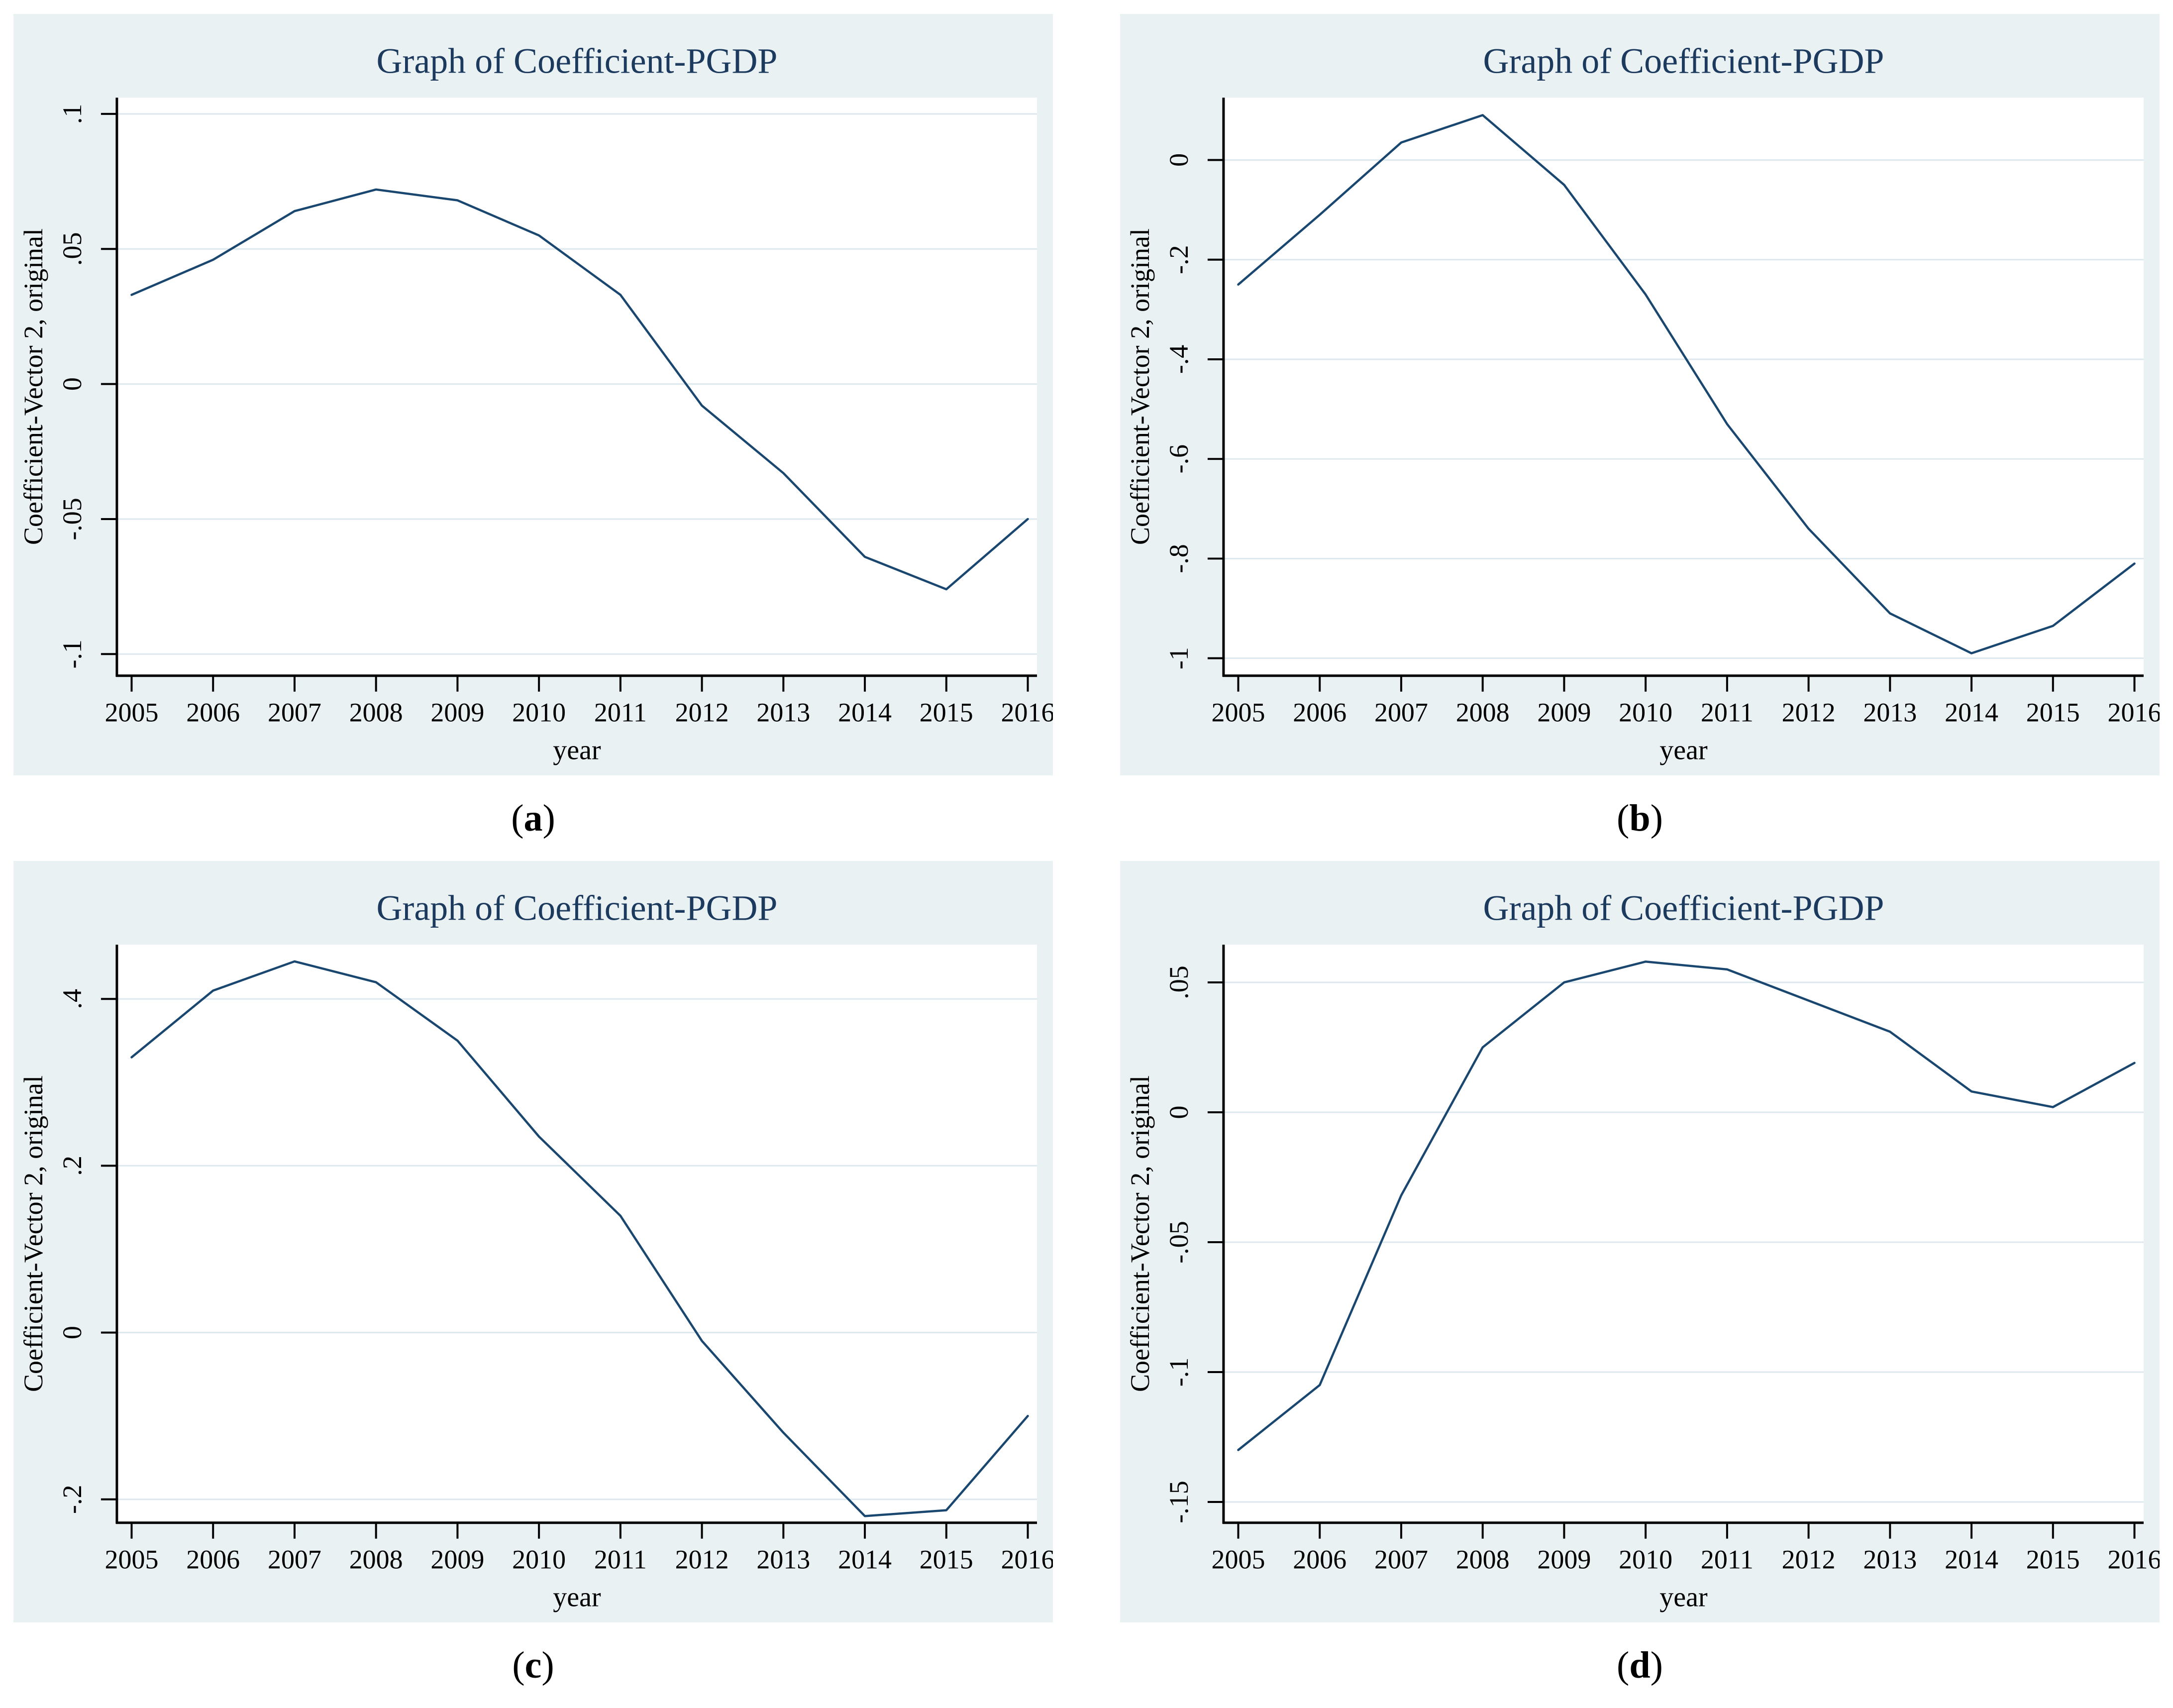  Describe the element at coordinates (72, 1165) in the screenshot. I see `y-tick-label: .2` at that location.